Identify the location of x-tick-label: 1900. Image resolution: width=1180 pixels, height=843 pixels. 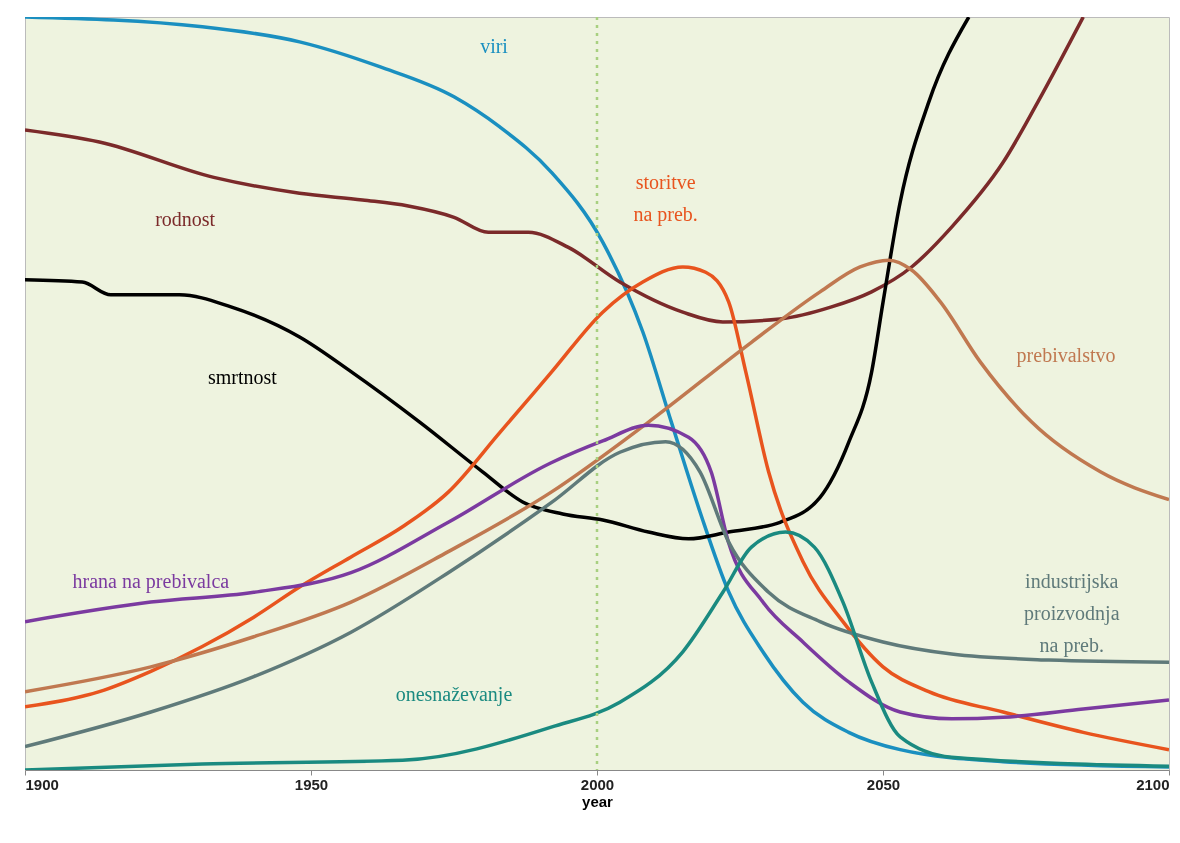
(42, 784).